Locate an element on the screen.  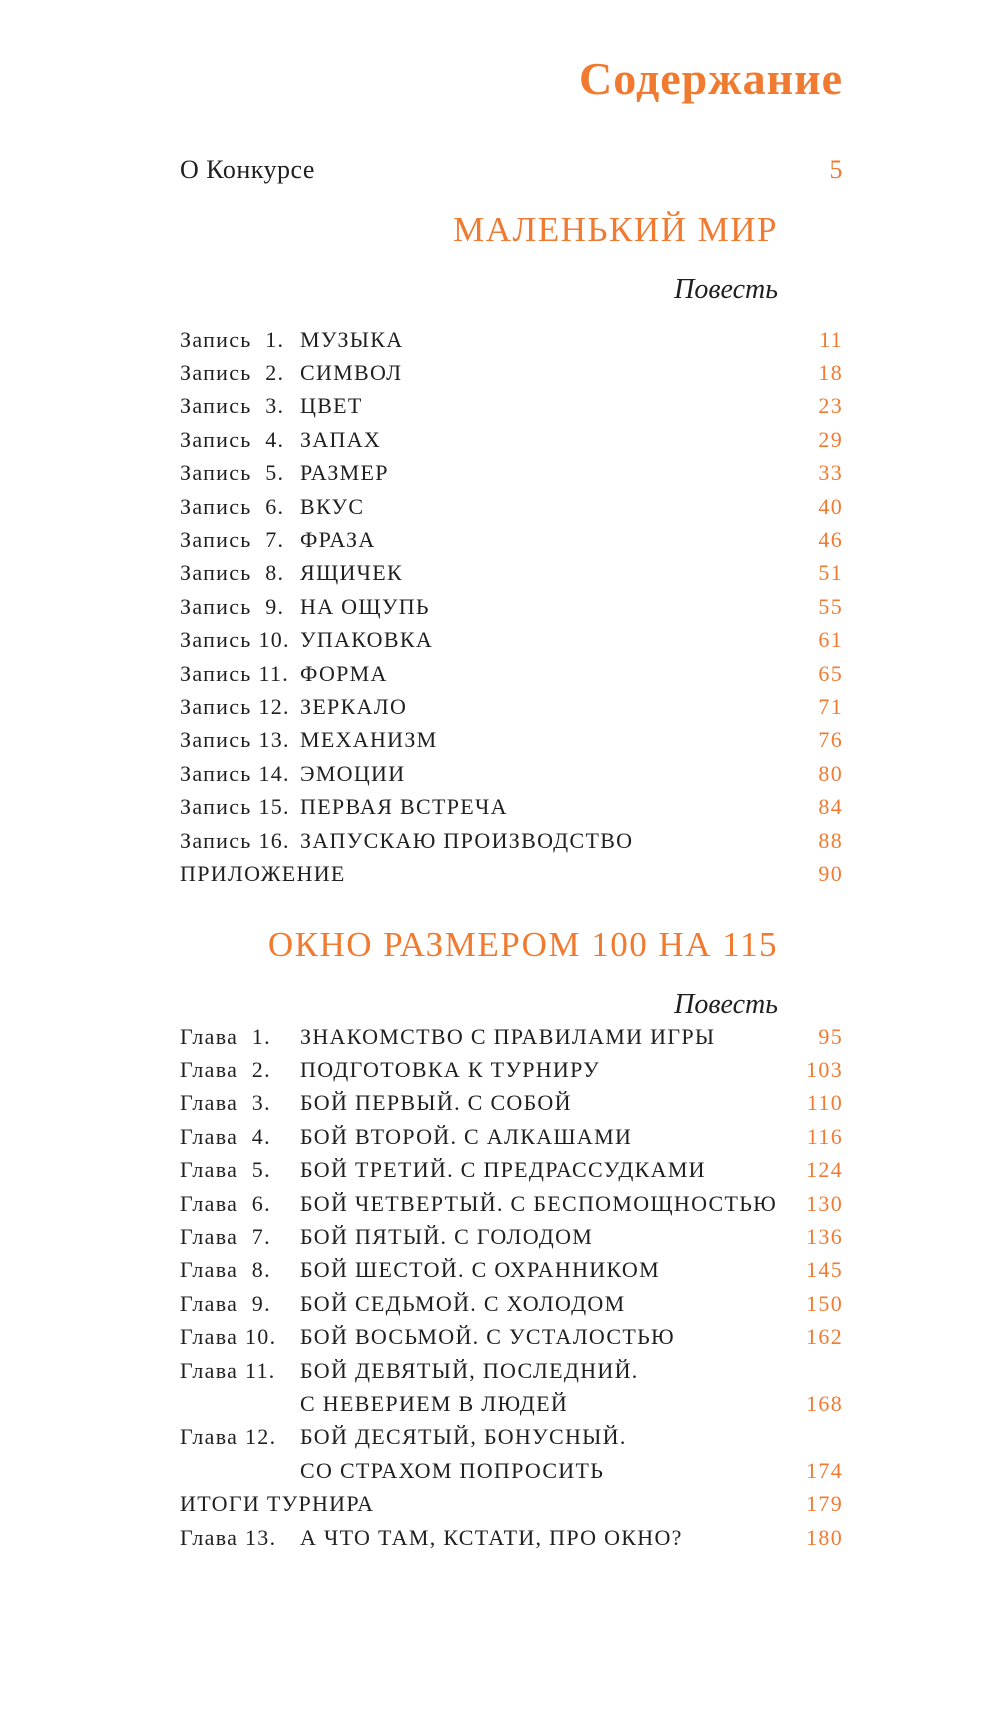
toc-entry-intro: О Конкурсе 5 is located at coordinates (511, 170).